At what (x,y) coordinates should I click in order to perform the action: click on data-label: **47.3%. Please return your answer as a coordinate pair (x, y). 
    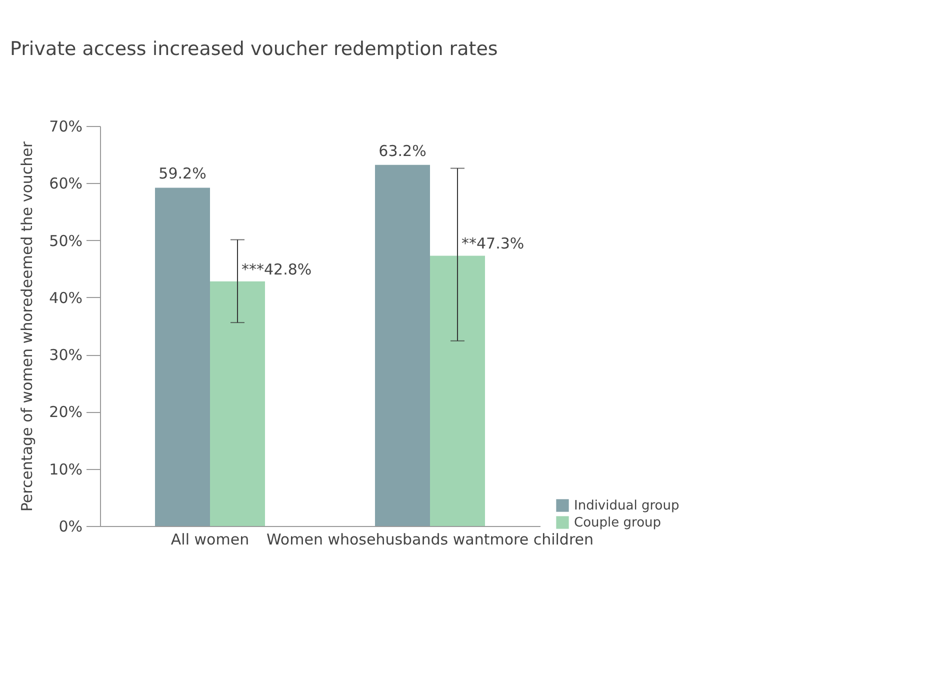
    Looking at the image, I should click on (493, 243).